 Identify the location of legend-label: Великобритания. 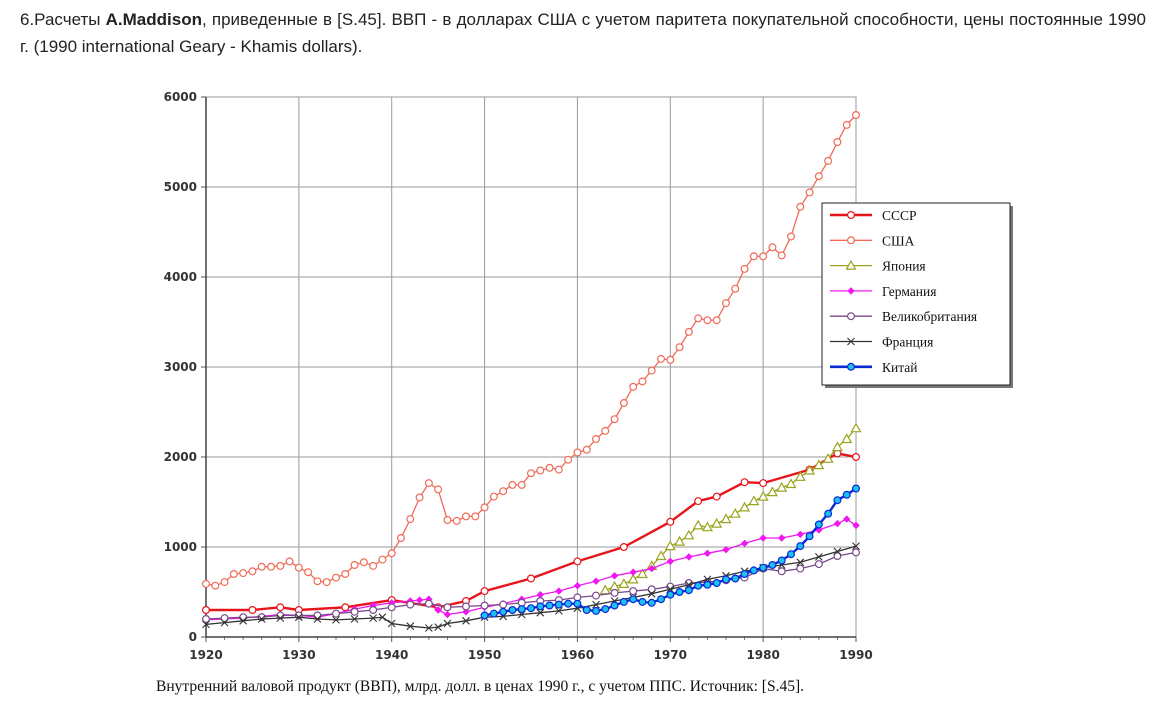
(929, 316).